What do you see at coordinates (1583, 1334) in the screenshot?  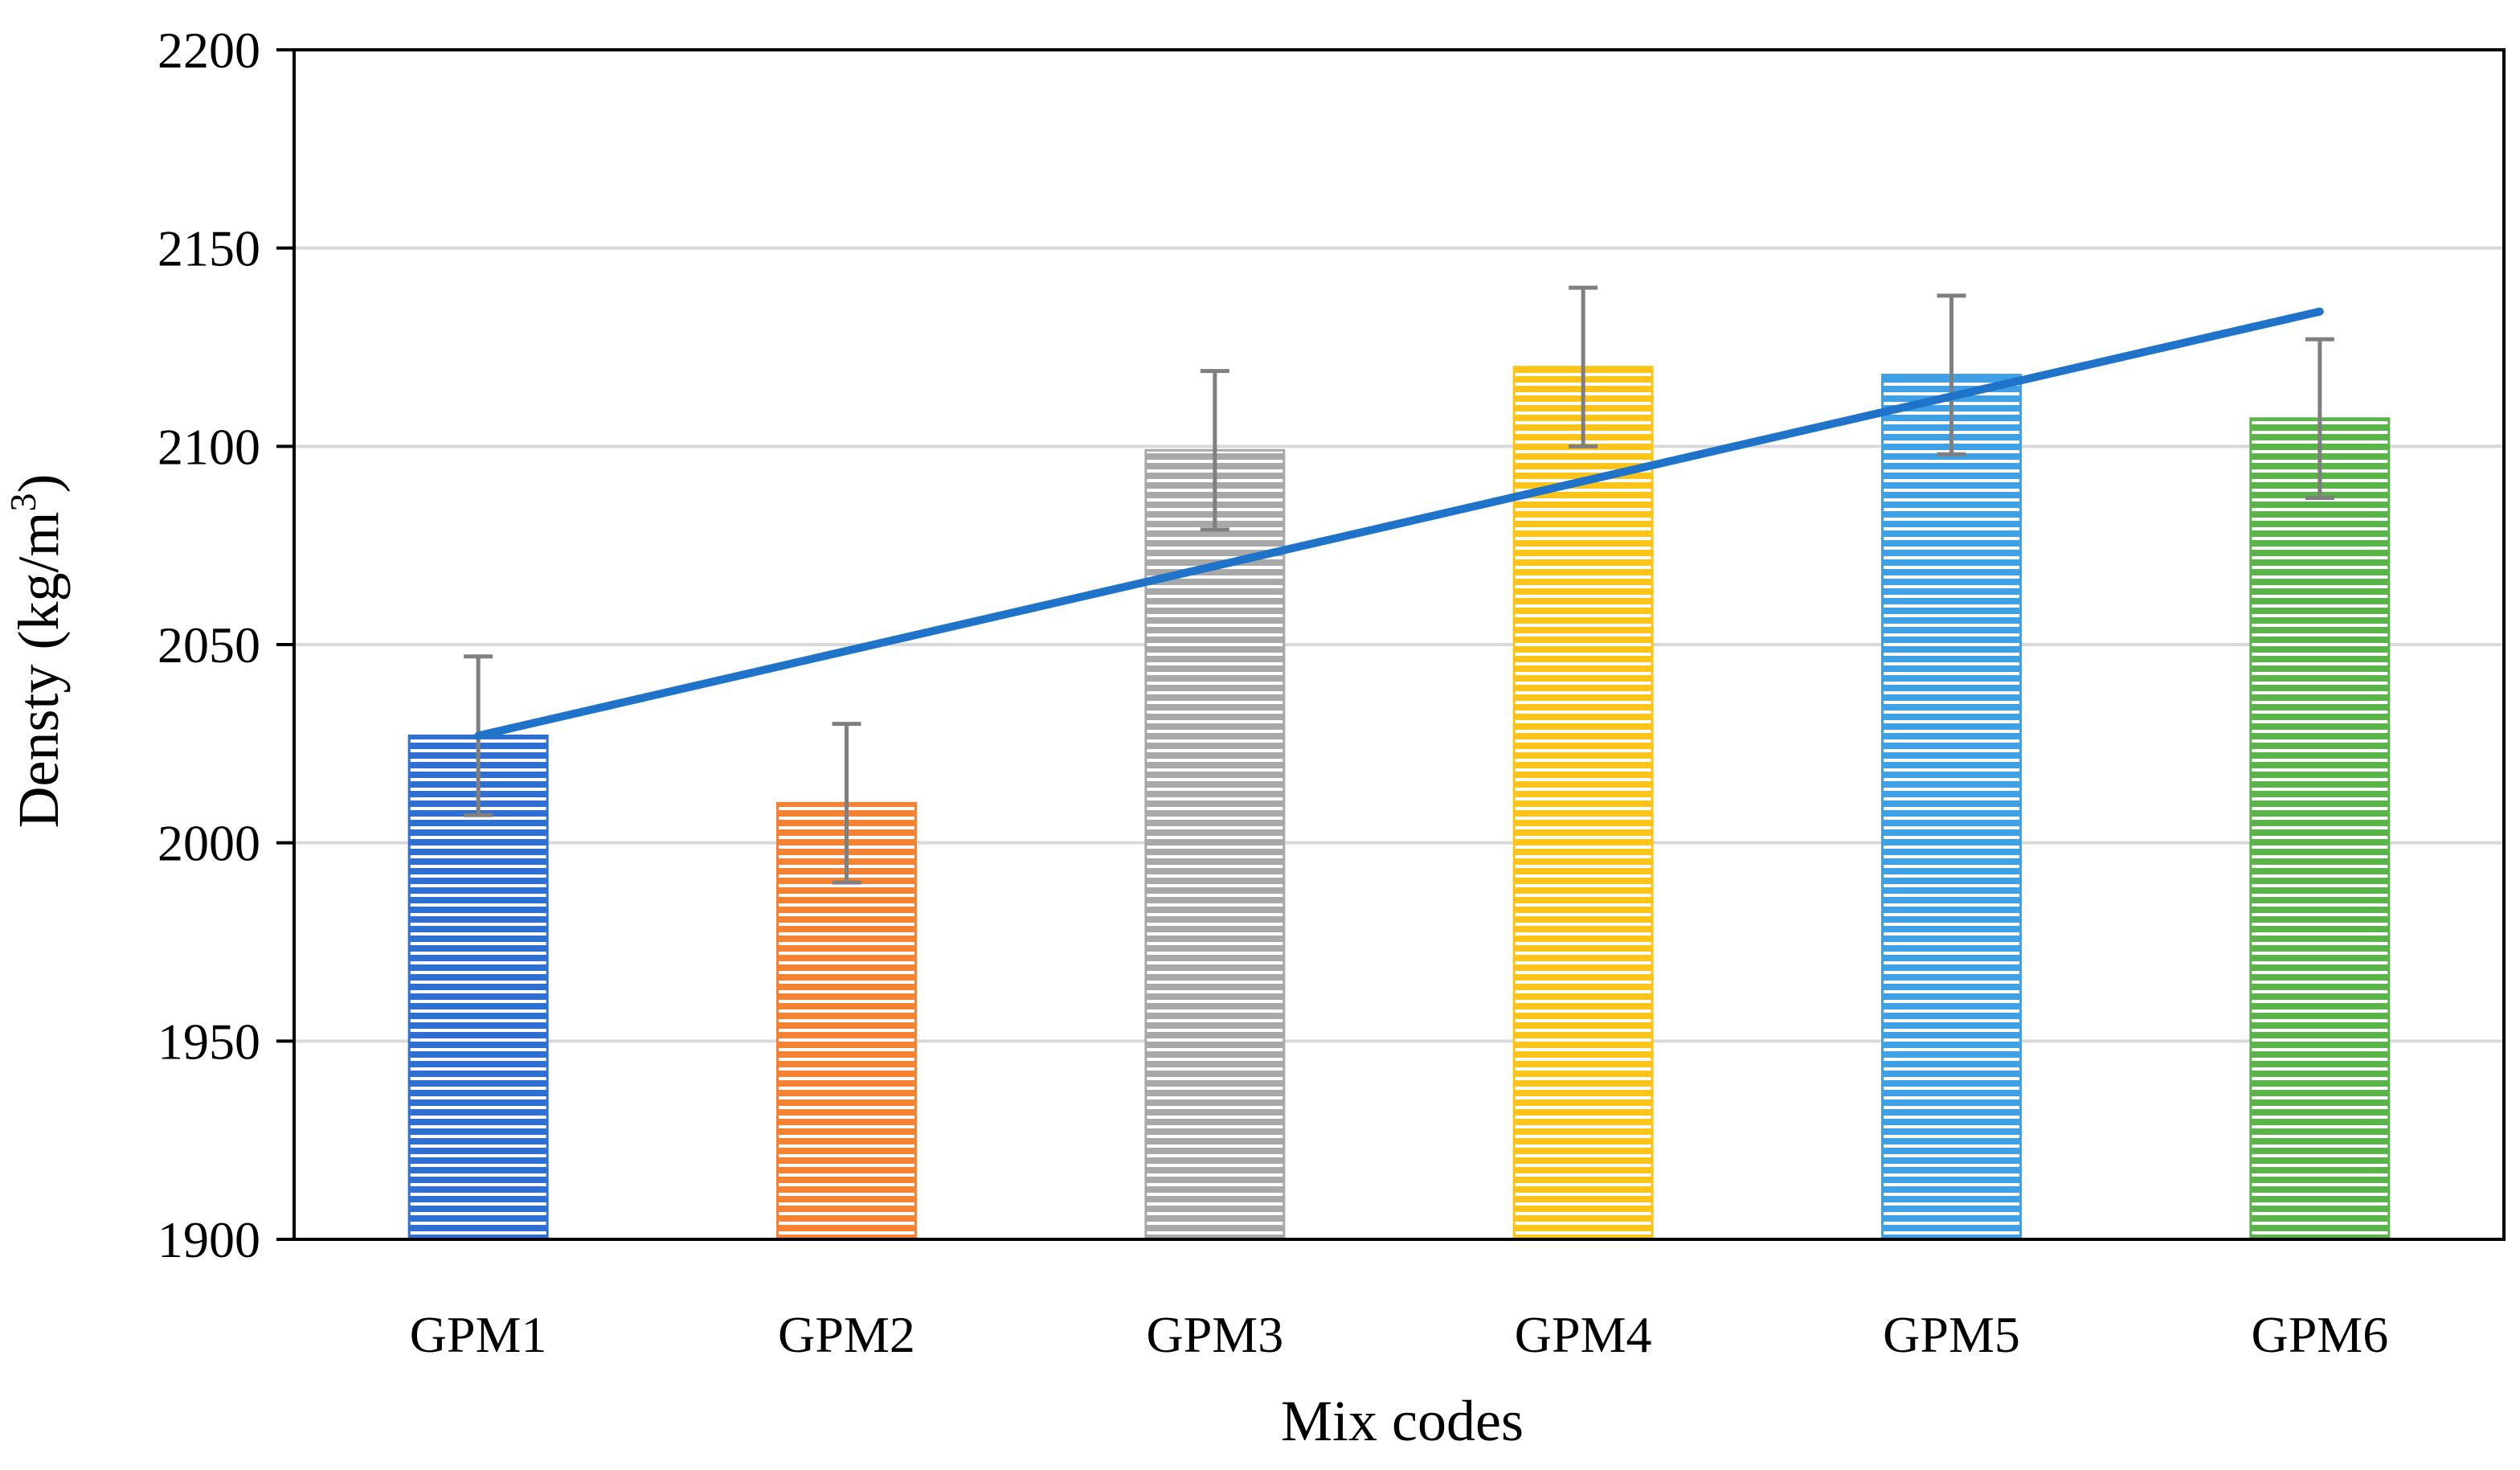 I see `x-tick-label: GPM4` at bounding box center [1583, 1334].